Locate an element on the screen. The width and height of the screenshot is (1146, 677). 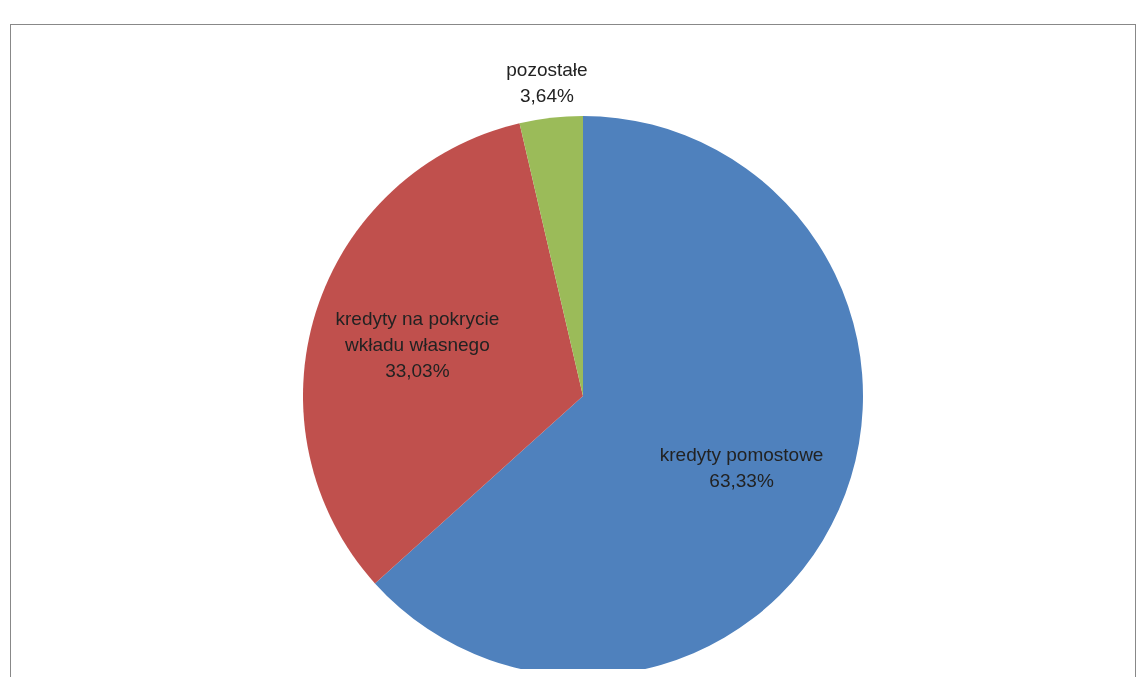
slice-label: kredyty na pokrycie wkładu własnego is located at coordinates (417, 331).